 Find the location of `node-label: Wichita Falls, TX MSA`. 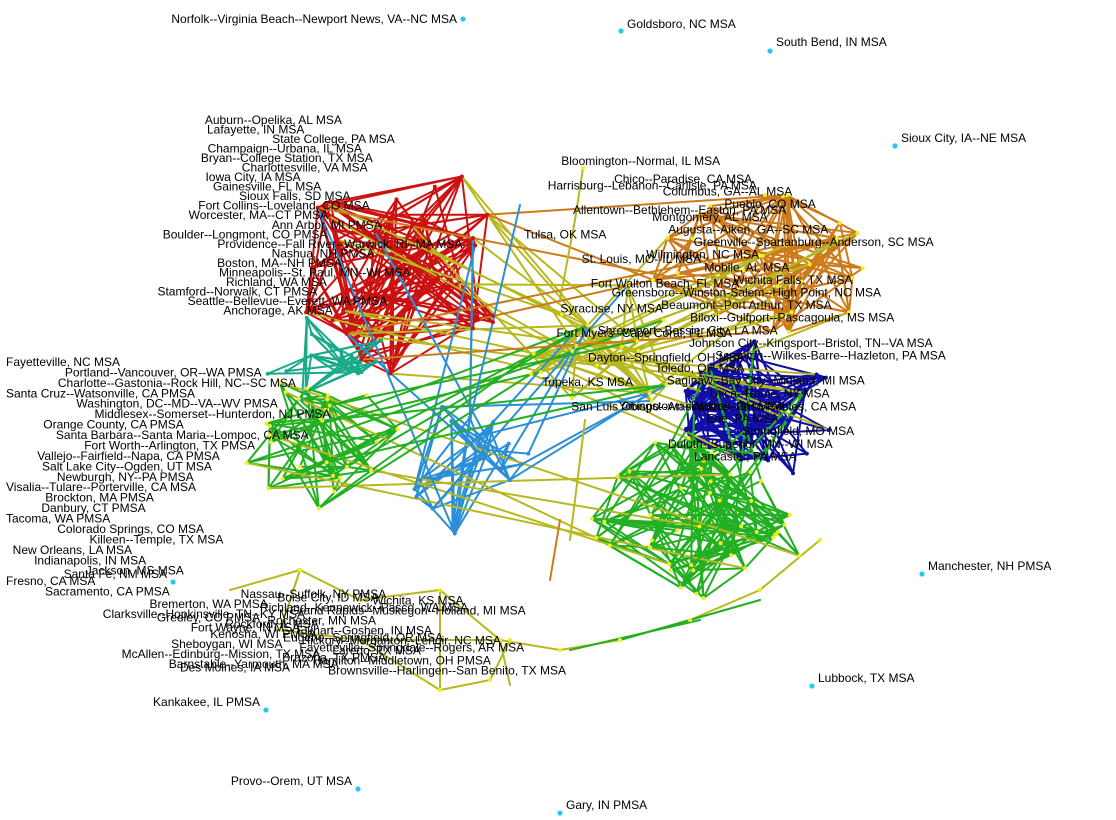

node-label: Wichita Falls, TX MSA is located at coordinates (792, 280).